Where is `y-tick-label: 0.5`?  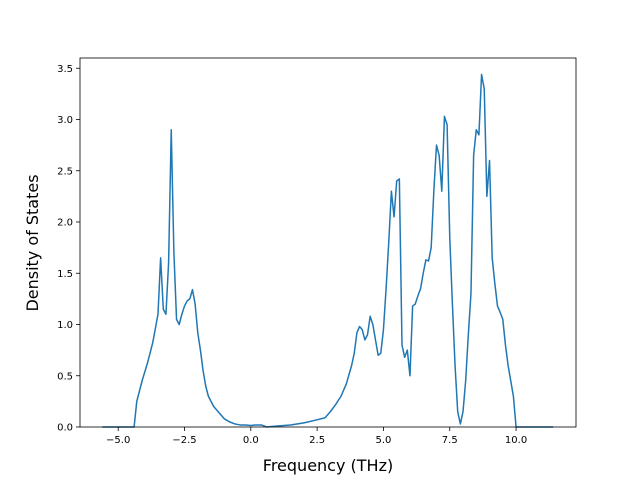 y-tick-label: 0.5 is located at coordinates (65, 376).